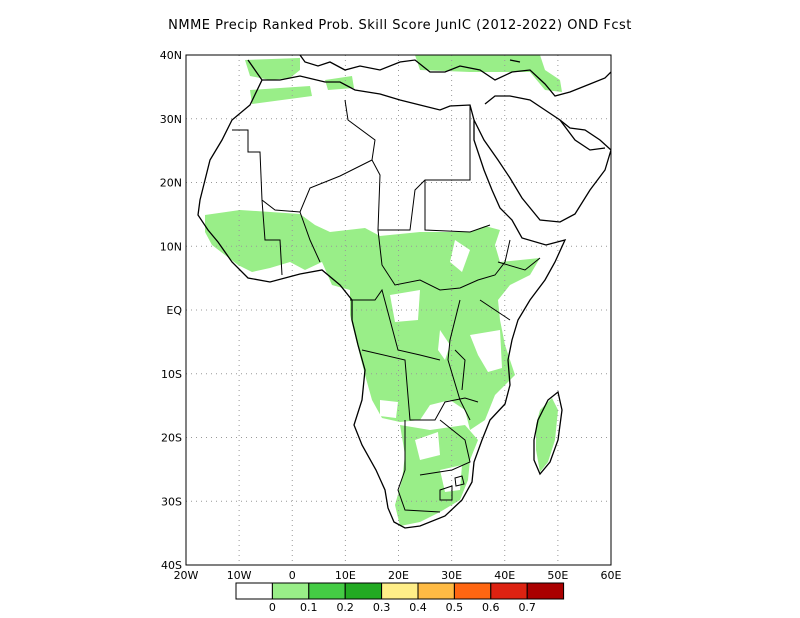 This screenshot has width=800, height=618. What do you see at coordinates (171, 501) in the screenshot?
I see `lat-tick-label: 30S` at bounding box center [171, 501].